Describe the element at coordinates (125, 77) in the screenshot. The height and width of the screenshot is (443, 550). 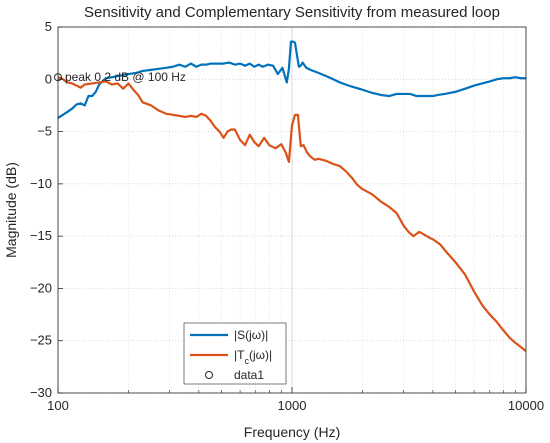
I see `peak-annotation: peak 0.2 dB @ 100 Hz` at that location.